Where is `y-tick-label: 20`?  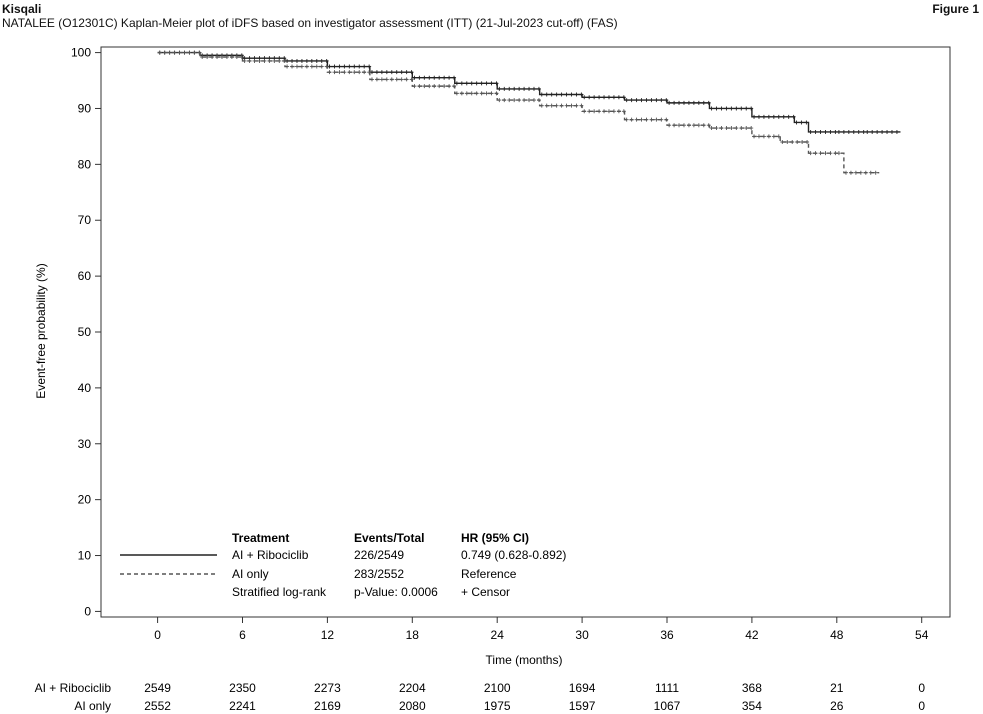 y-tick-label: 20 is located at coordinates (85, 500).